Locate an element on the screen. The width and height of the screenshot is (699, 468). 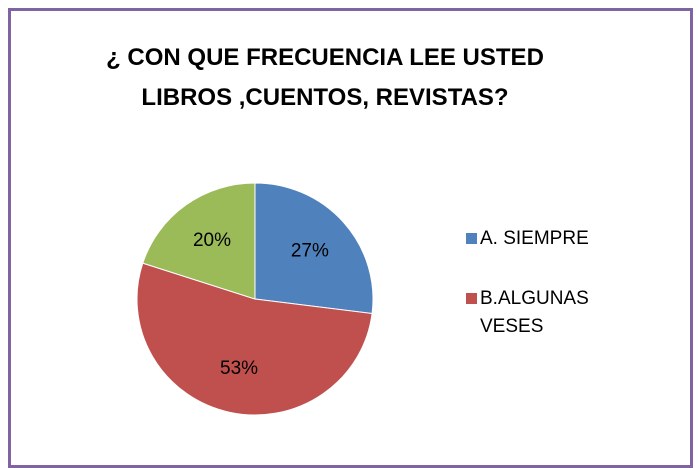
legend-label: A. SIEMPRE is located at coordinates (534, 238).